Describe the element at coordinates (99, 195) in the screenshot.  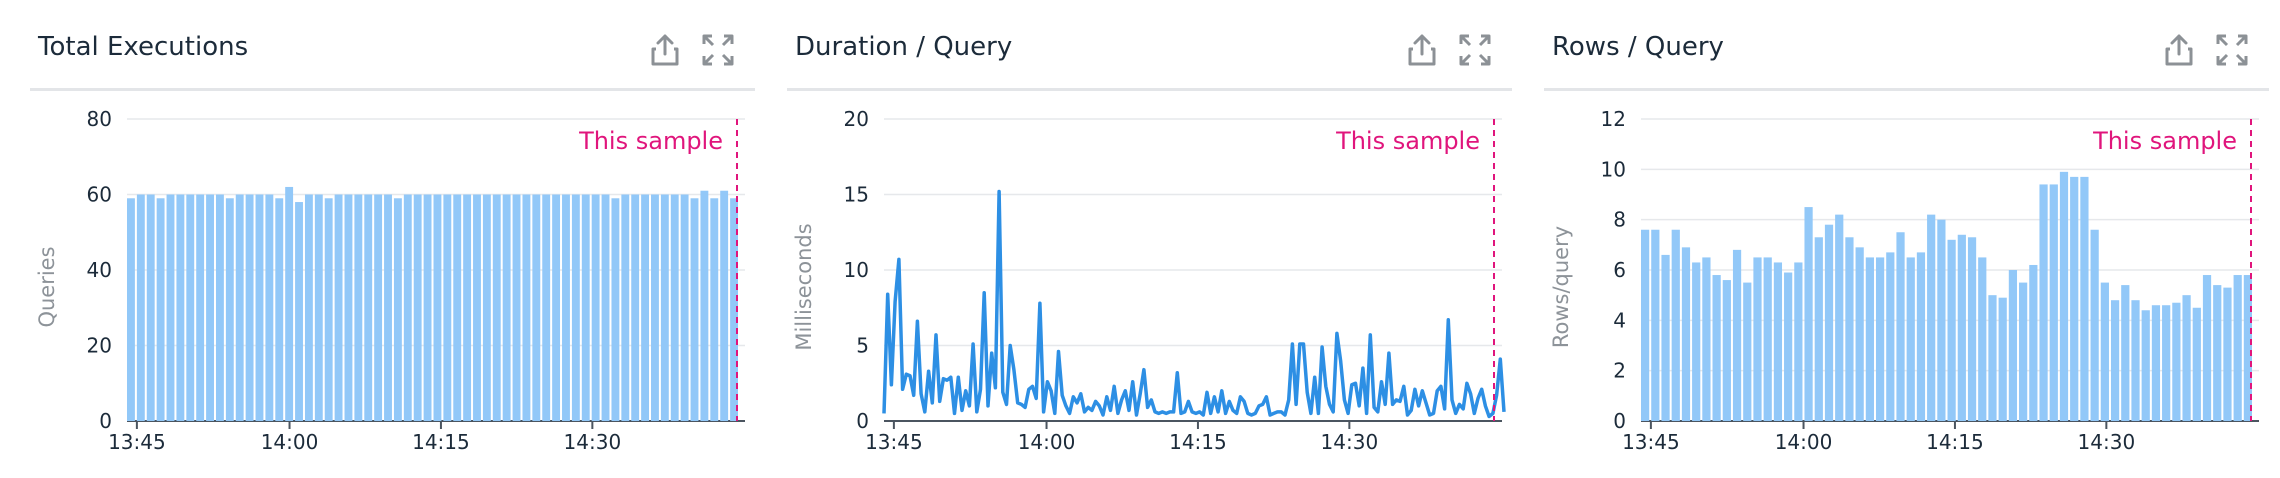
I see `y-tick-label: 60` at that location.